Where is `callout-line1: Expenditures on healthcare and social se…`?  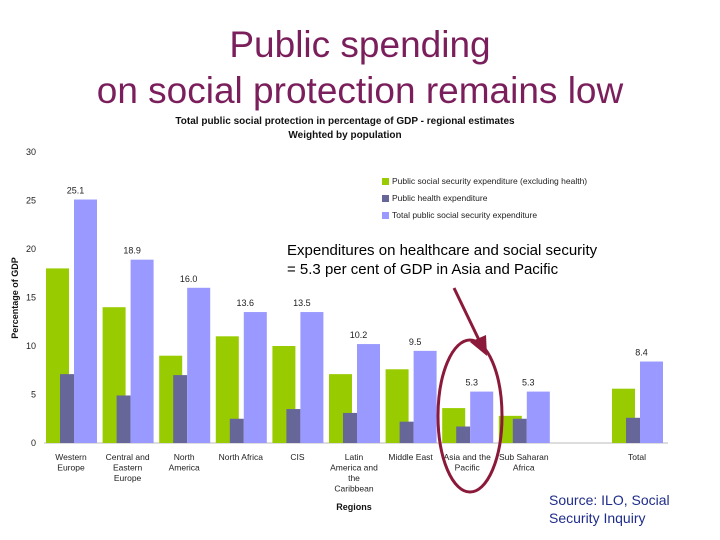
callout-line1: Expenditures on healthcare and social se… is located at coordinates (442, 250).